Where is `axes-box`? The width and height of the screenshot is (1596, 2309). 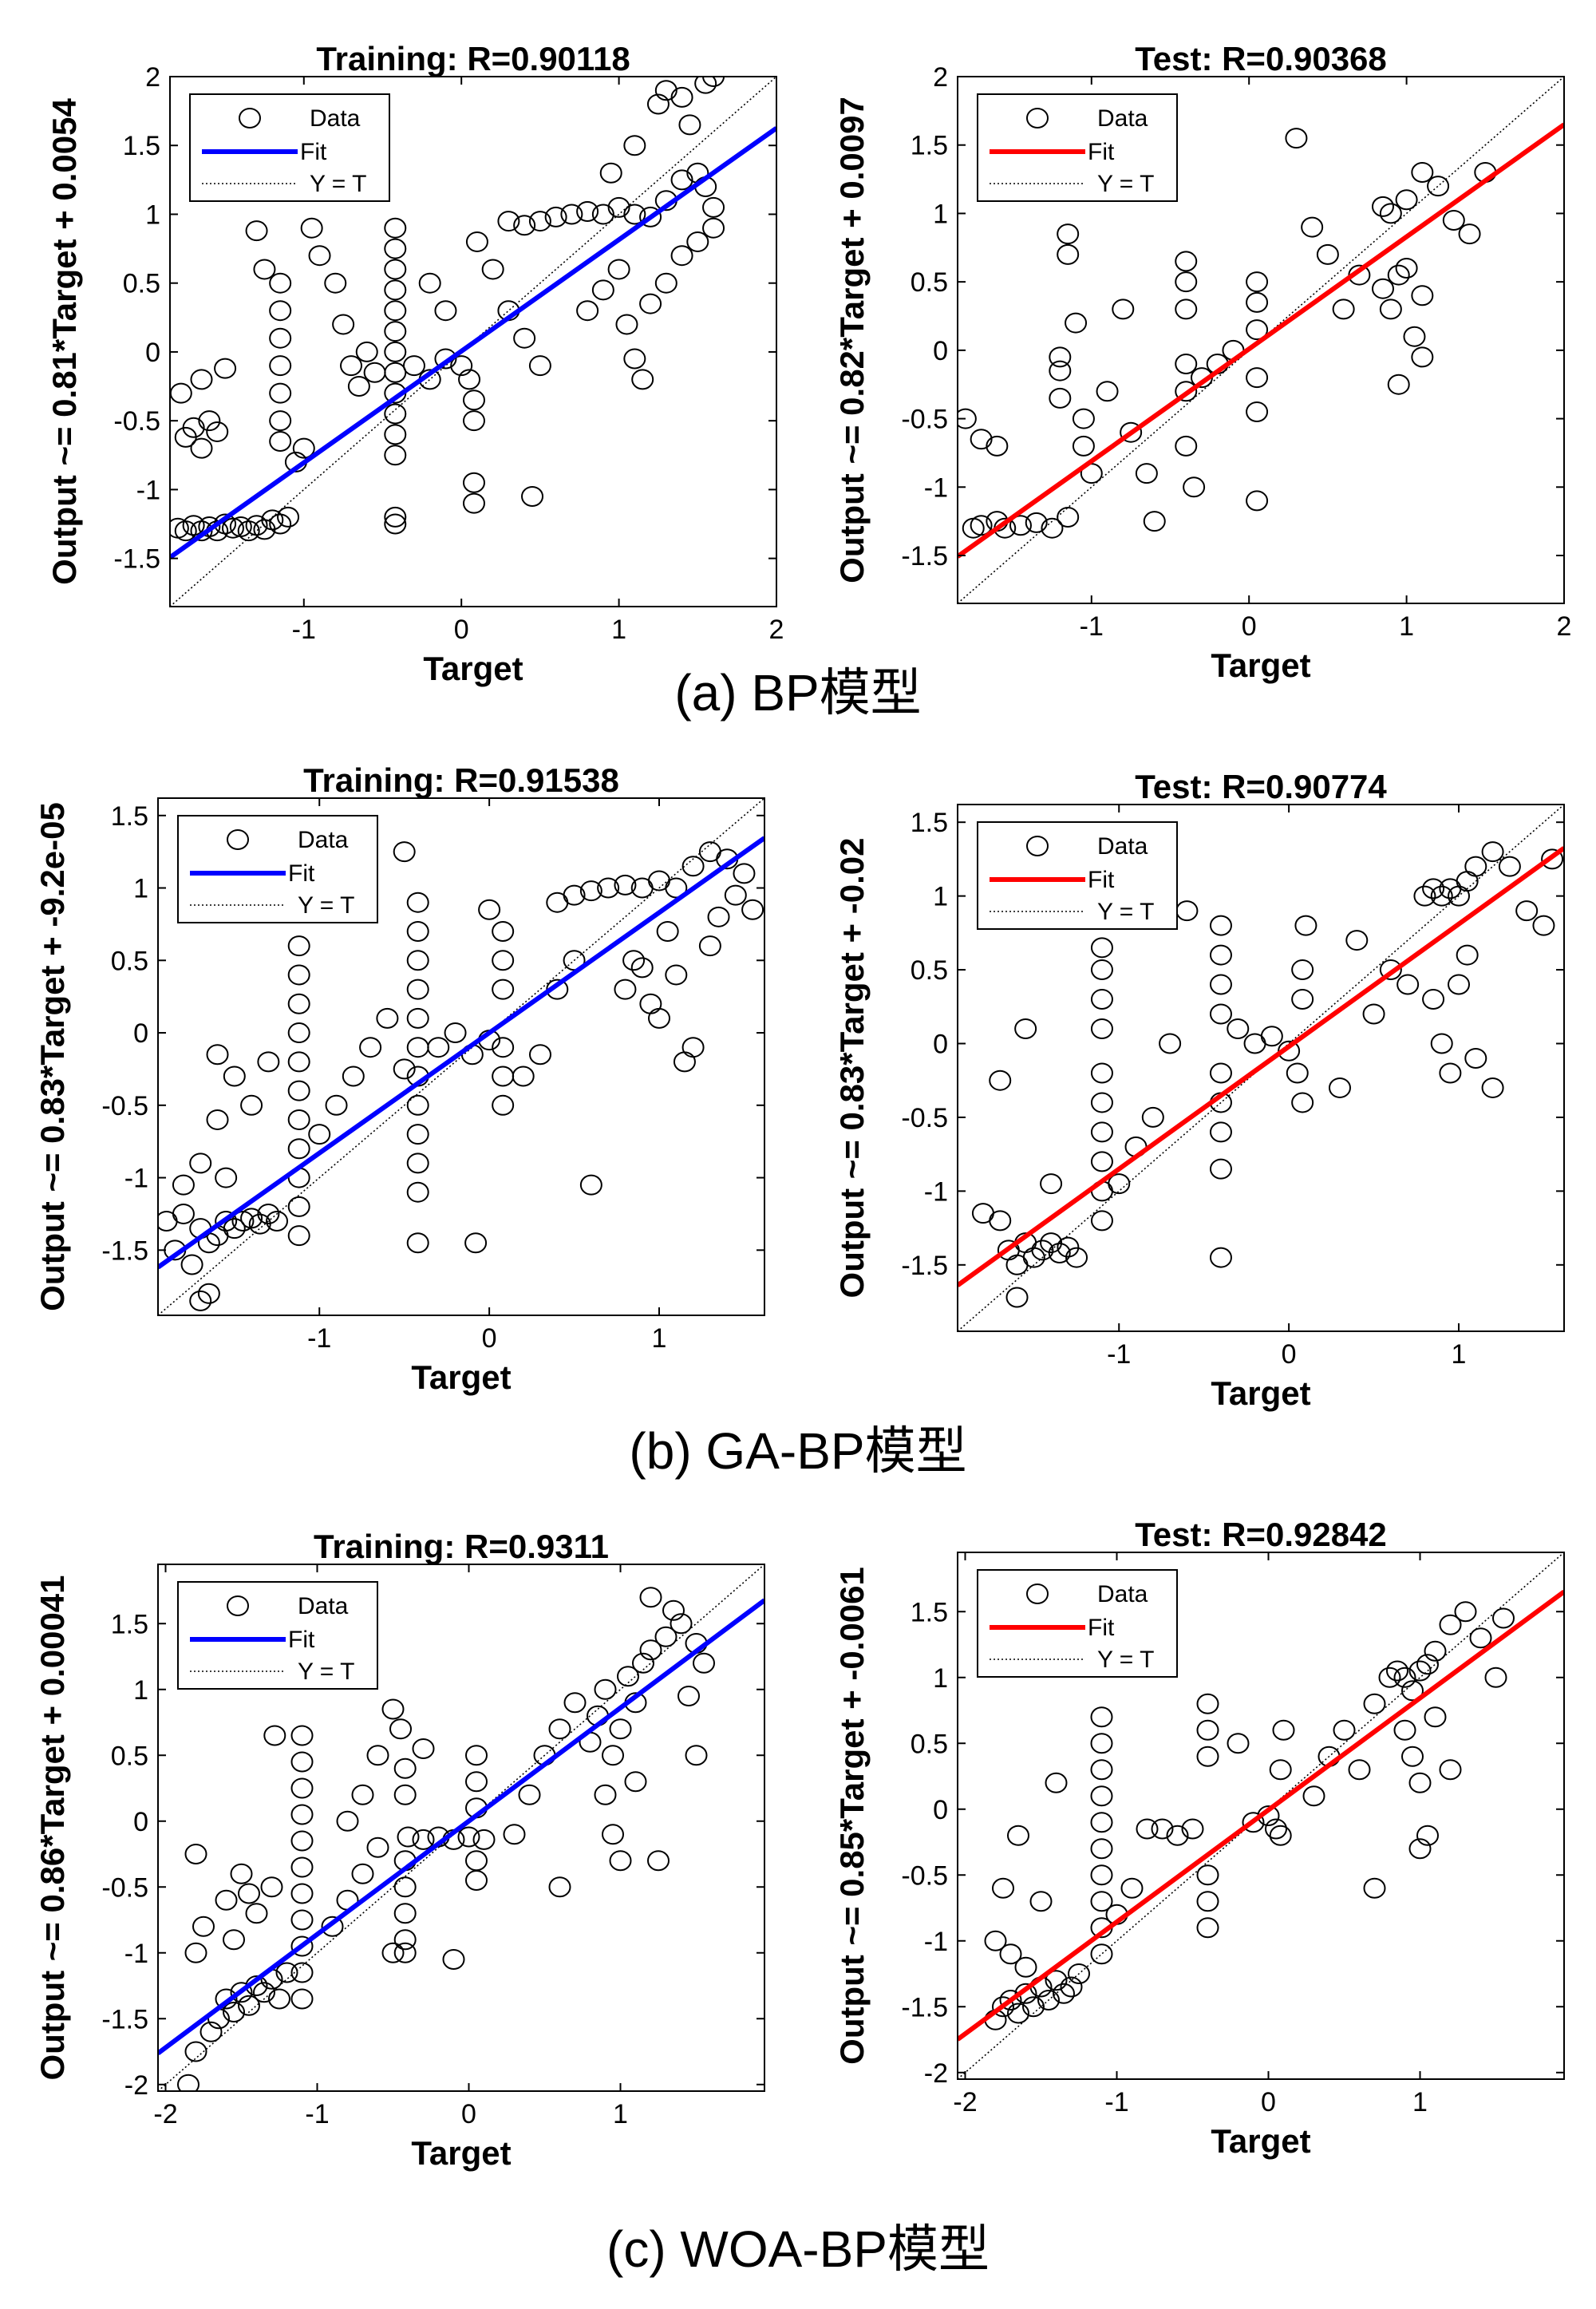 axes-box is located at coordinates (1261, 1816).